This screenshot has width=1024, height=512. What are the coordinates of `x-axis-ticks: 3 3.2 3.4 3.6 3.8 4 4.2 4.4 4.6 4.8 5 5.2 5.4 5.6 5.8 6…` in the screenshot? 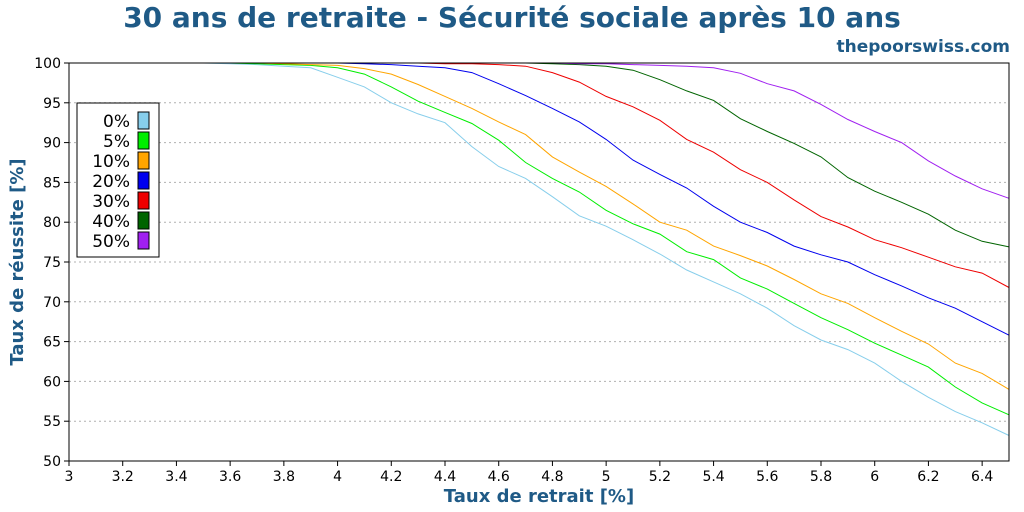 It's located at (529, 473).